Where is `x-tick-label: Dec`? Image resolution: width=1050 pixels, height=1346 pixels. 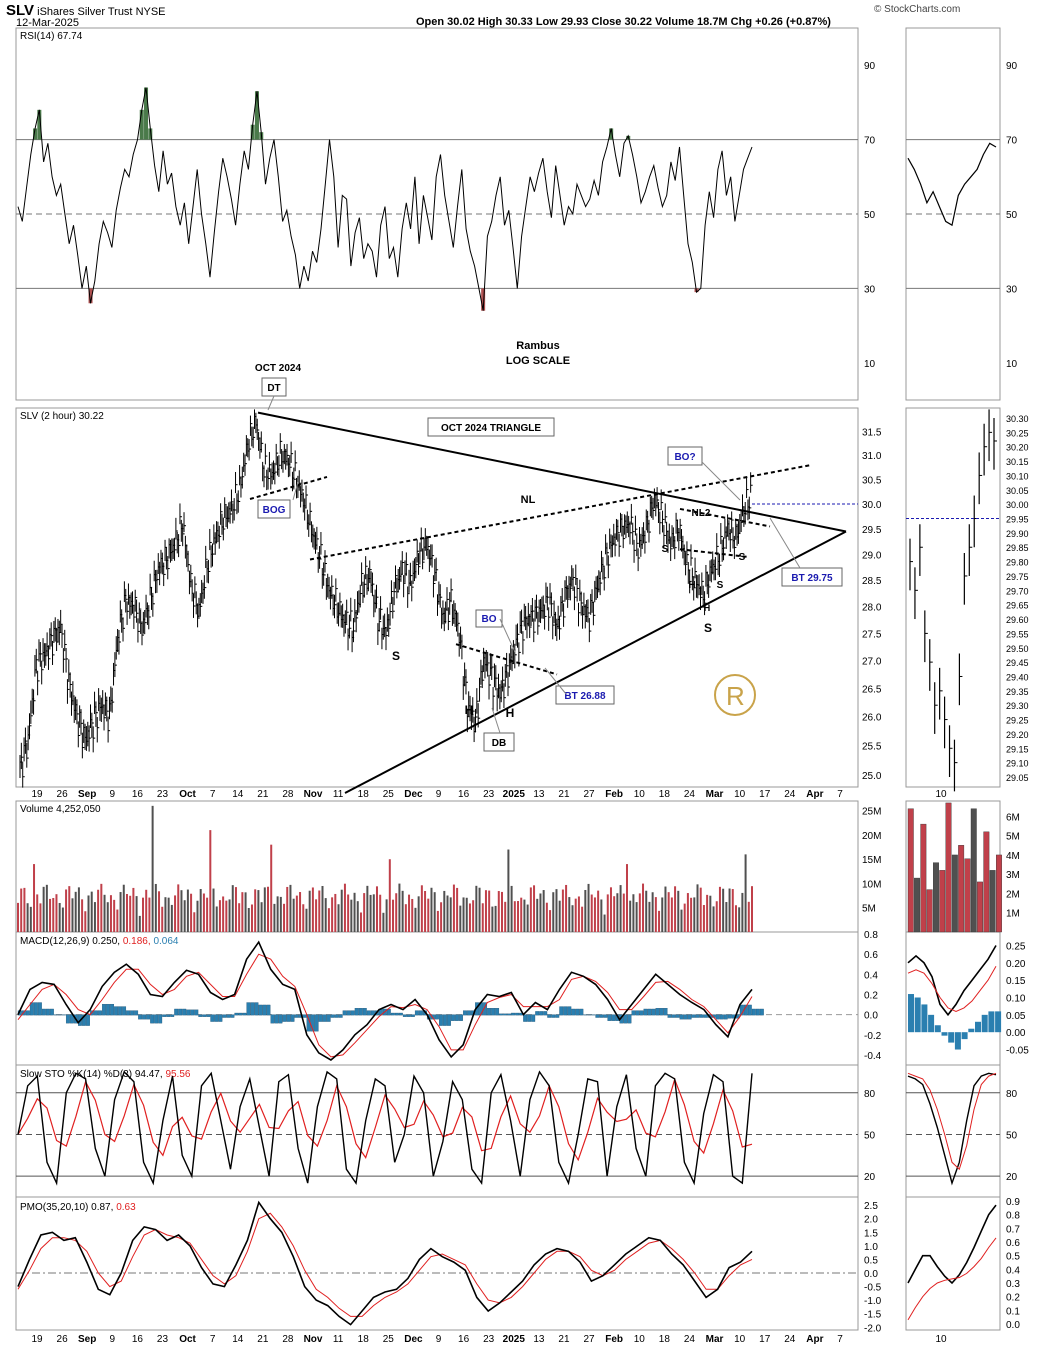 x-tick-label: Dec is located at coordinates (413, 1339).